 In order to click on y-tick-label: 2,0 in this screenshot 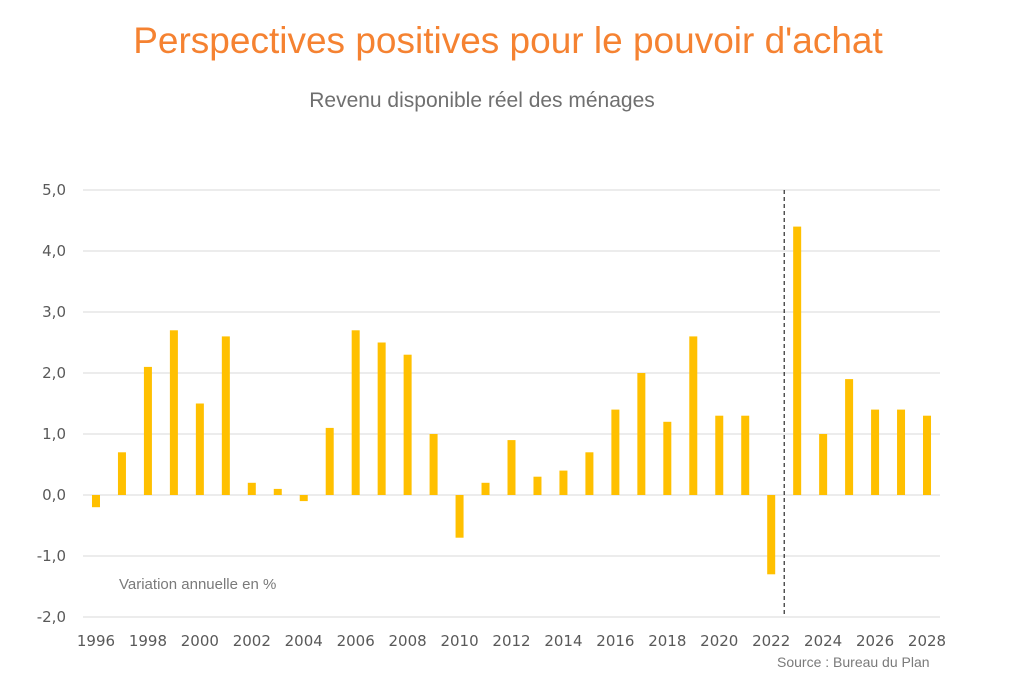, I will do `click(54, 373)`.